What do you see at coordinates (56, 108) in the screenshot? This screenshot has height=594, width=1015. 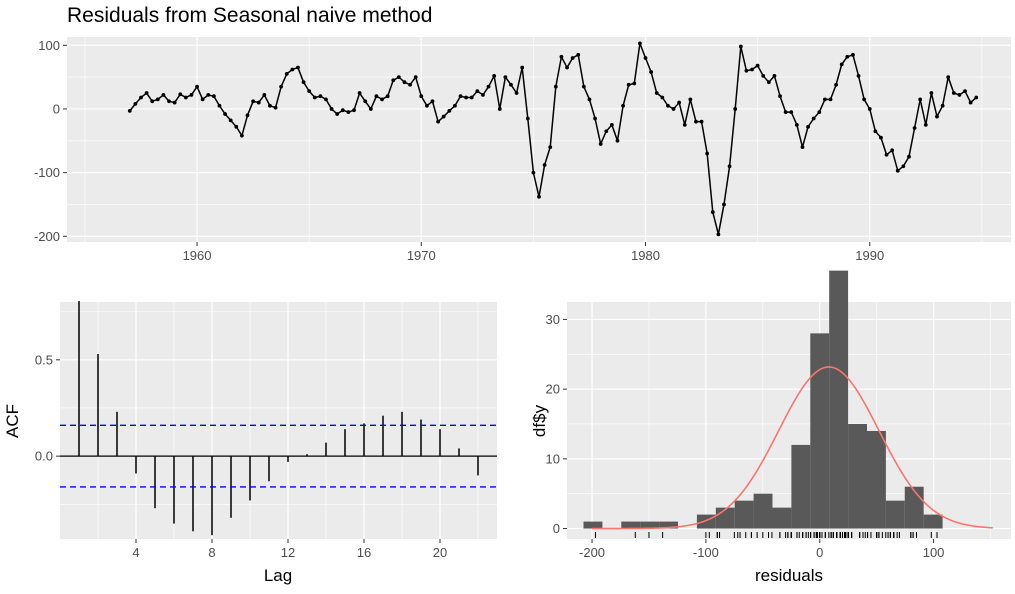 I see `y-tick-label: 0` at bounding box center [56, 108].